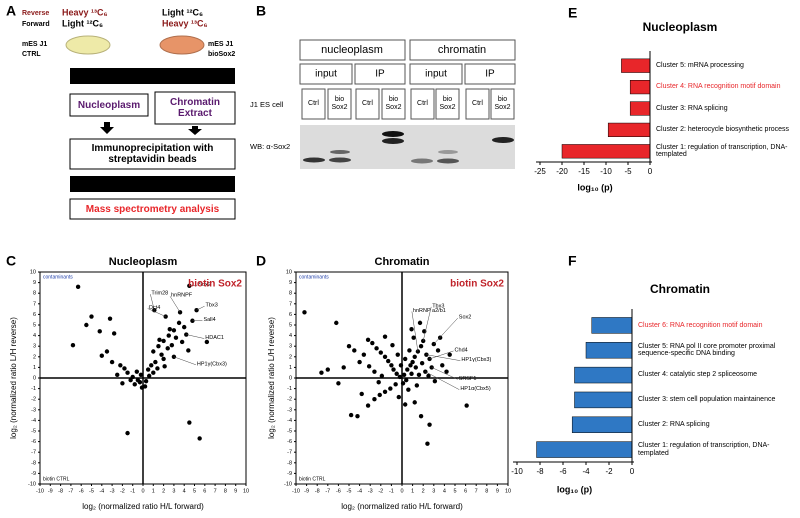 This screenshot has height=518, width=800. Describe the element at coordinates (195, 130) in the screenshot. I see `arrow` at that location.